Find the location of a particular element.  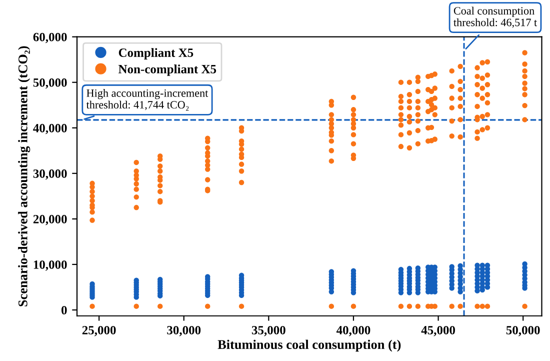

y-tick-label: 60,000 is located at coordinates (50, 38).